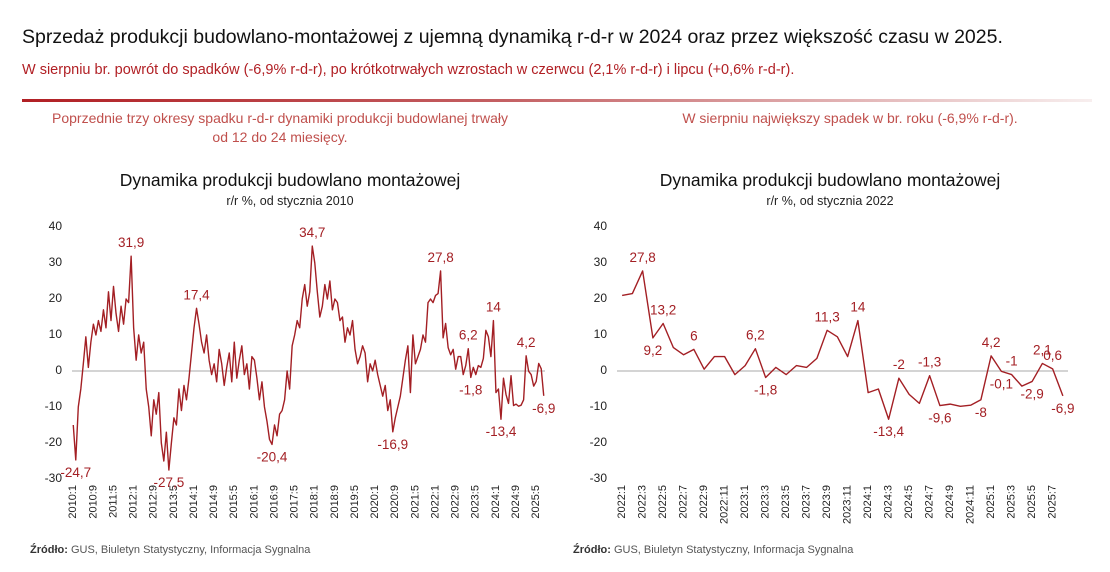 This screenshot has width=1110, height=572. What do you see at coordinates (113, 501) in the screenshot?
I see `x-tick-label: 2011:5` at bounding box center [113, 501].